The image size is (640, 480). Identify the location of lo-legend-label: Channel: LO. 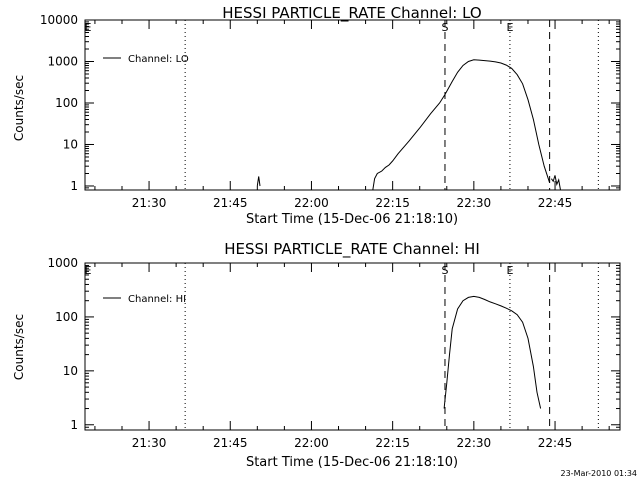
(158, 59).